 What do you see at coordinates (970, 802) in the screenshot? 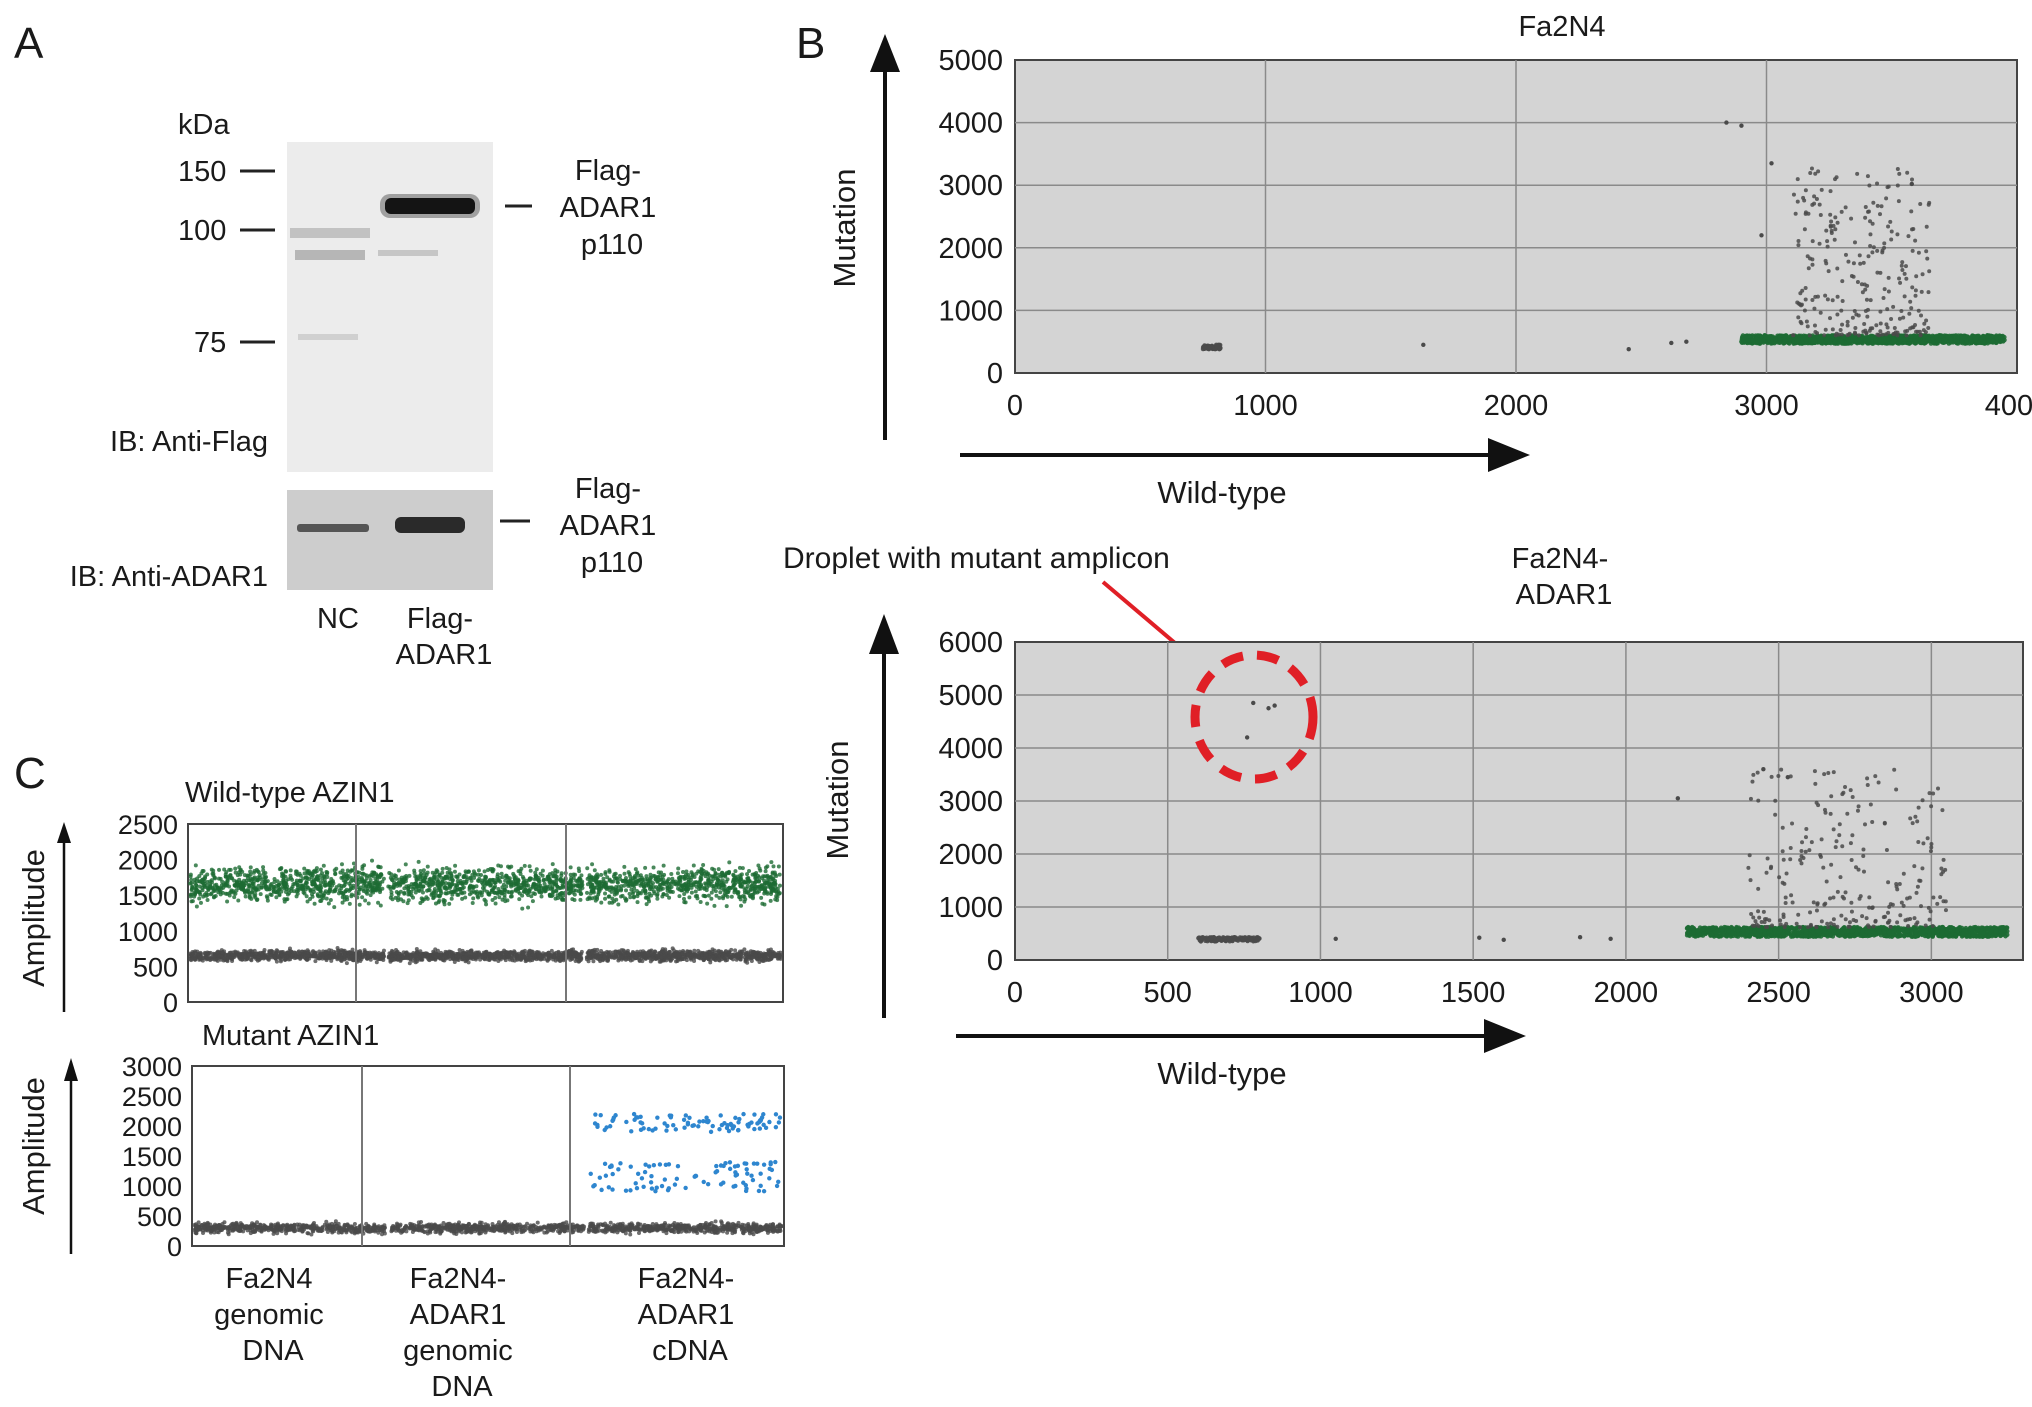
I see `y-tick-label: 3000` at bounding box center [970, 802].